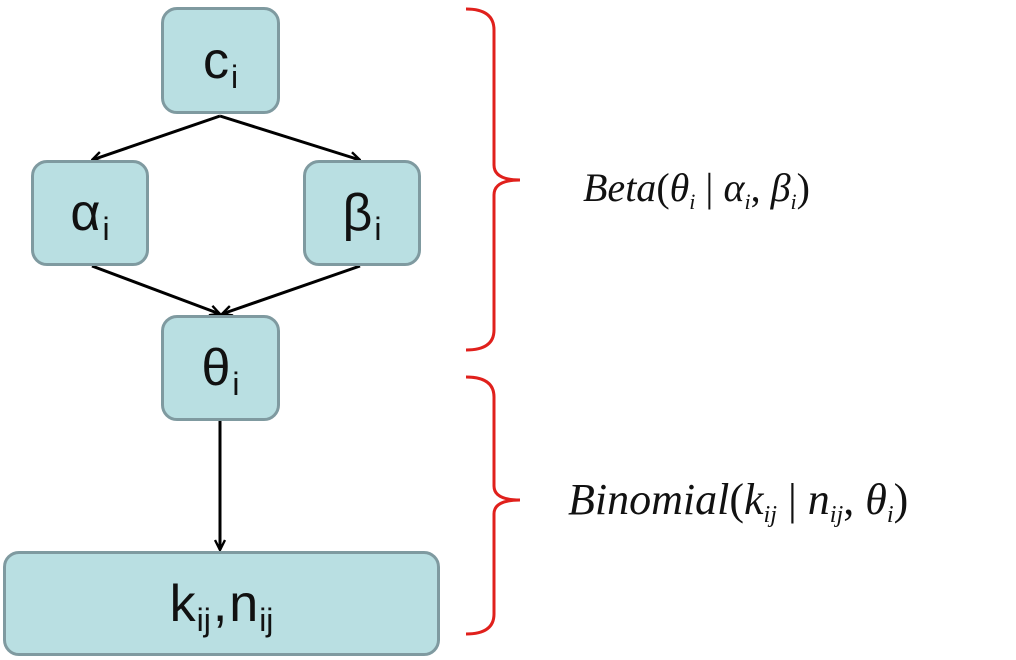 The height and width of the screenshot is (660, 1016). What do you see at coordinates (793, 201) in the screenshot?
I see `formula-beta-p2-sub: i` at bounding box center [793, 201].